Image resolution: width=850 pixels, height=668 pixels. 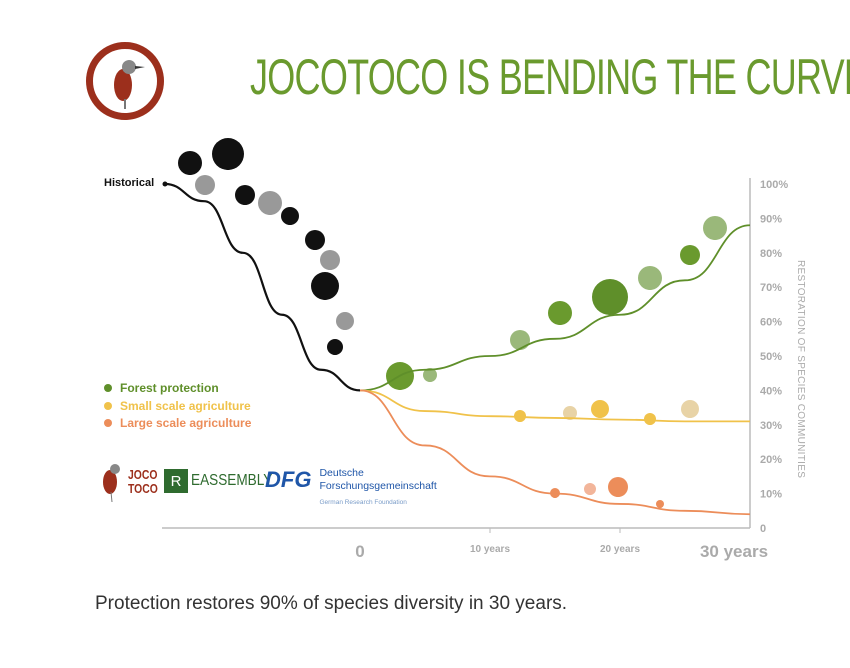 What do you see at coordinates (232, 480) in the screenshot?
I see `reassembly-text: EASSEMBLY` at bounding box center [232, 480].